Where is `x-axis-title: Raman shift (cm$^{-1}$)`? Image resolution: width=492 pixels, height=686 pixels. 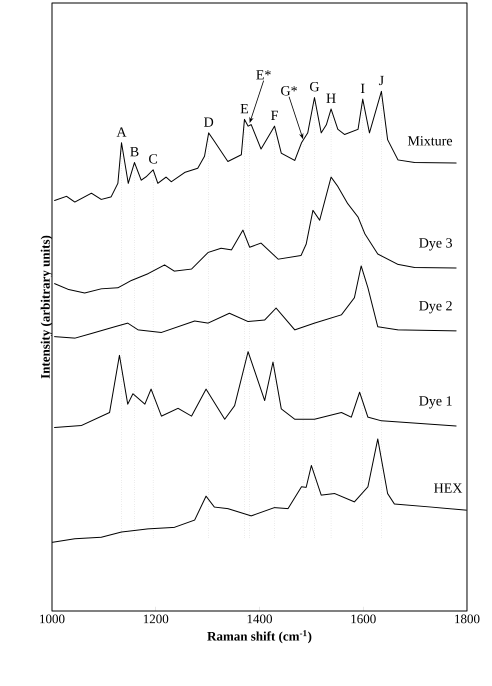
x-axis-title: Raman shift (cm$^{-1}$) is located at coordinates (259, 637).